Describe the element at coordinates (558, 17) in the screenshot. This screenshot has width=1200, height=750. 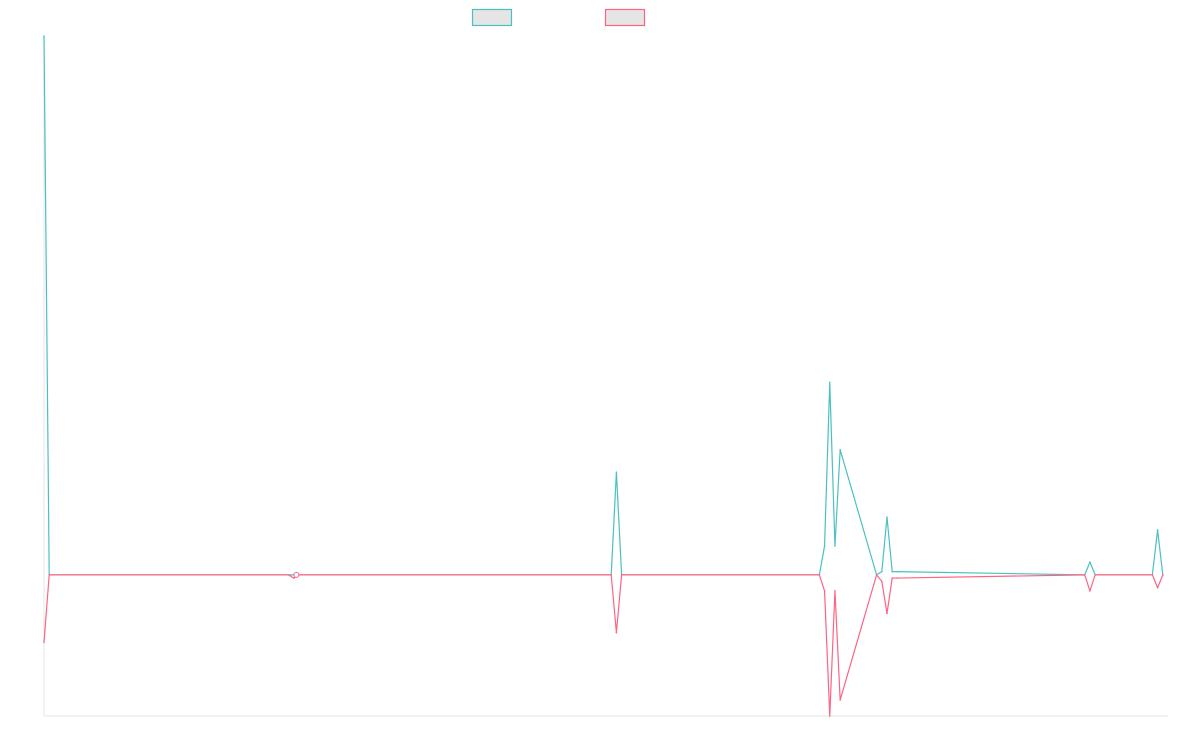
I see `legend` at that location.